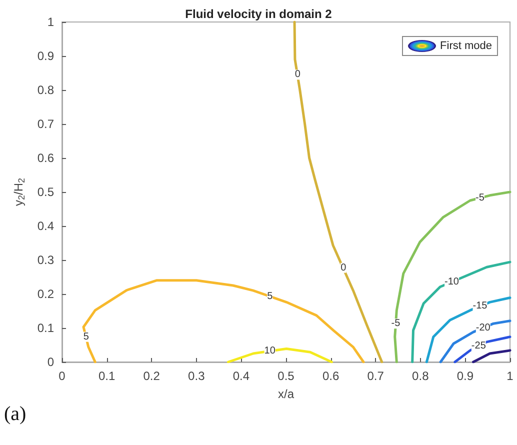 This screenshot has width=517, height=445. What do you see at coordinates (45, 124) in the screenshot?
I see `y-tick-label: 0.7` at bounding box center [45, 124].